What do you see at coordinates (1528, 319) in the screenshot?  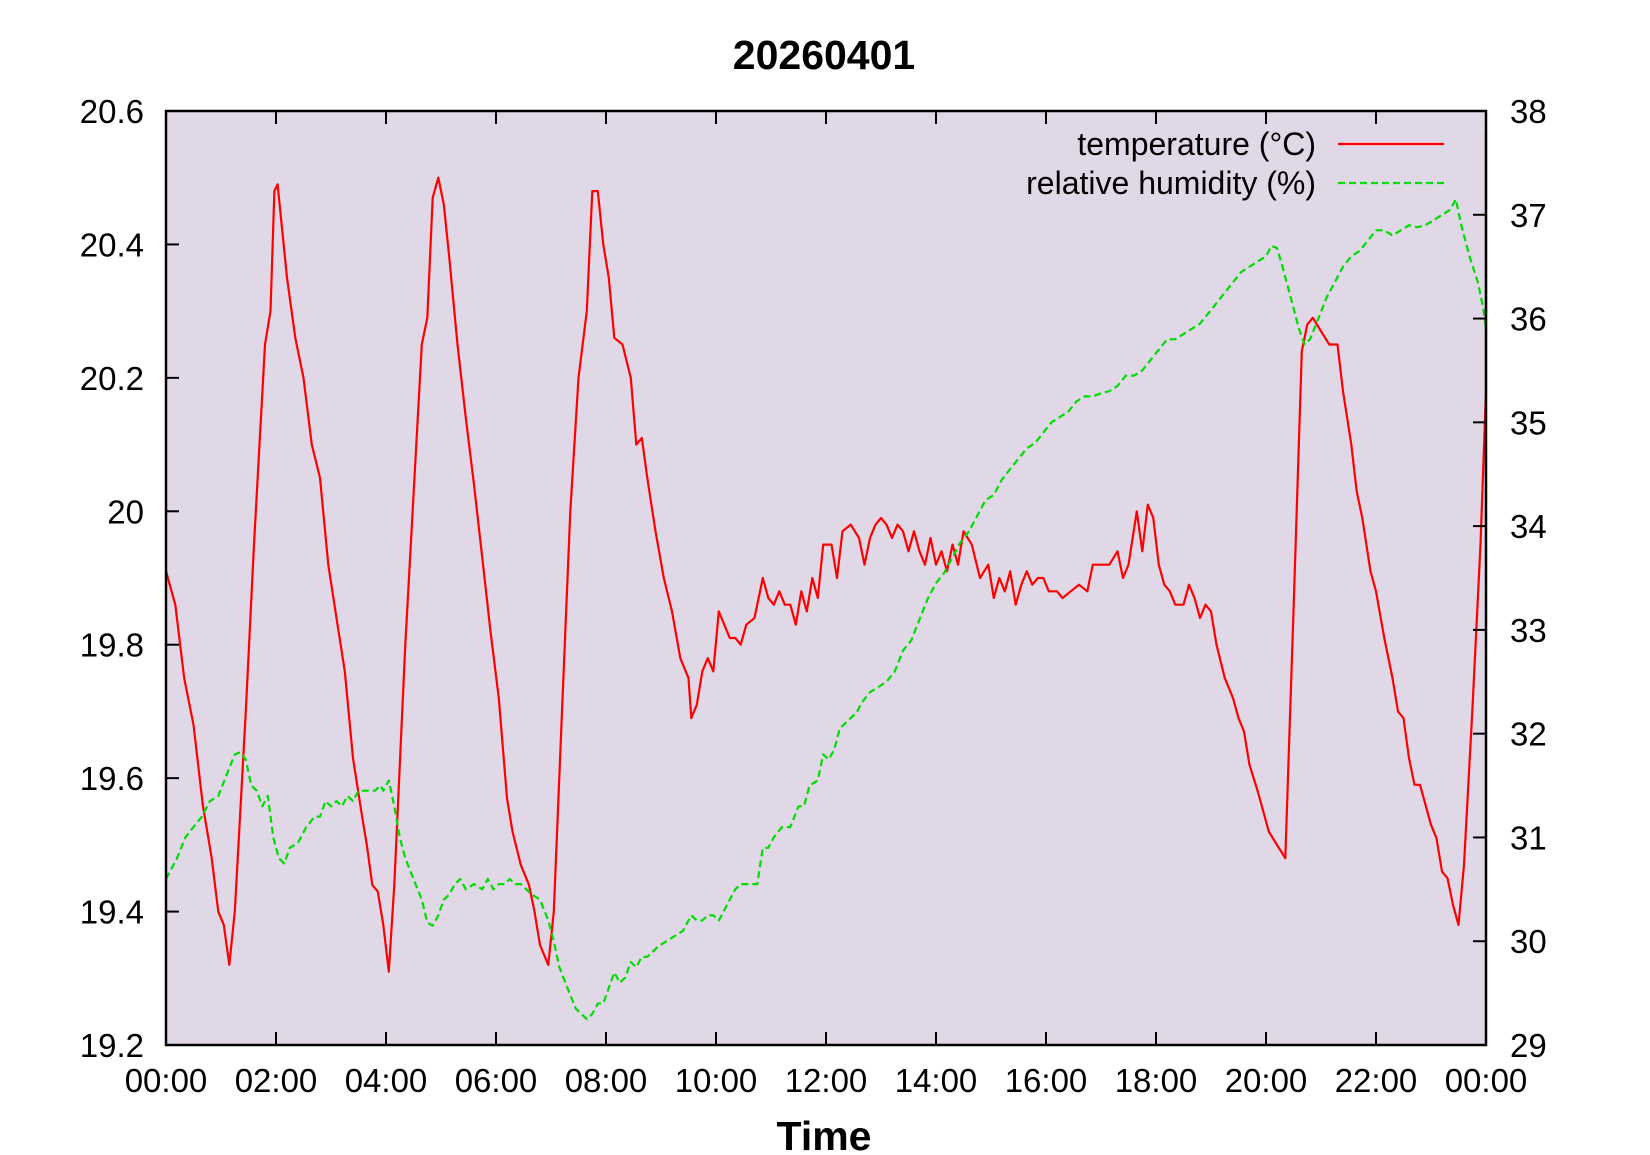 I see `y2-tick-label: 36` at bounding box center [1528, 319].